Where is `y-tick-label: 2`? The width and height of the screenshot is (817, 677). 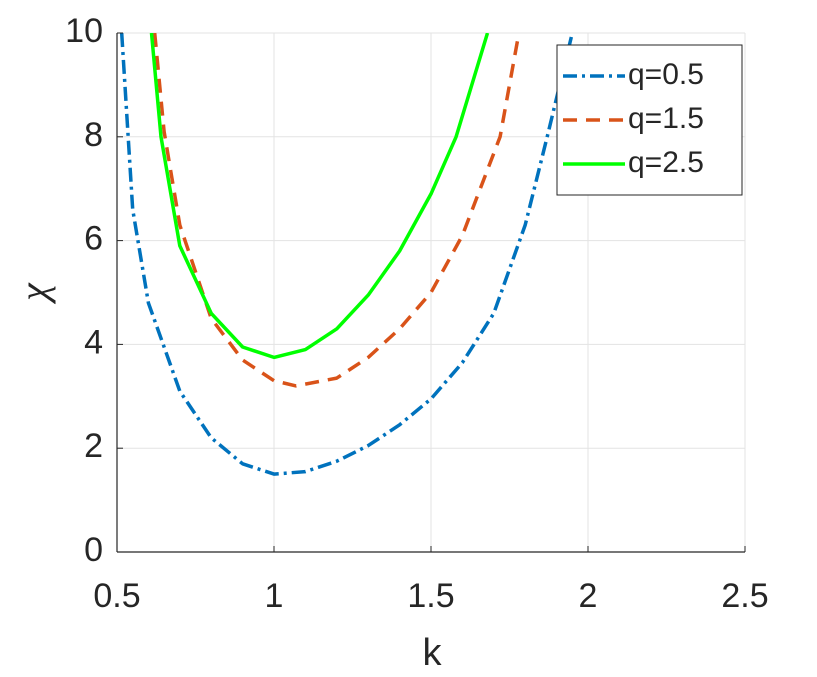 y-tick-label: 2 is located at coordinates (93, 446).